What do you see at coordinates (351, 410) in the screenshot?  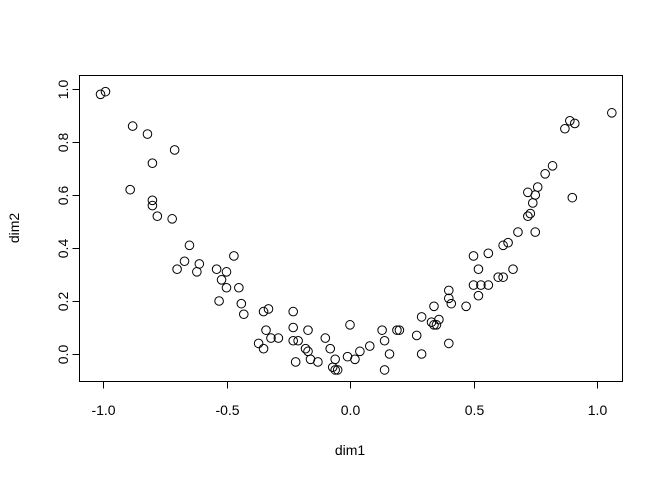 I see `x-tick-label: 0.0` at bounding box center [351, 410].